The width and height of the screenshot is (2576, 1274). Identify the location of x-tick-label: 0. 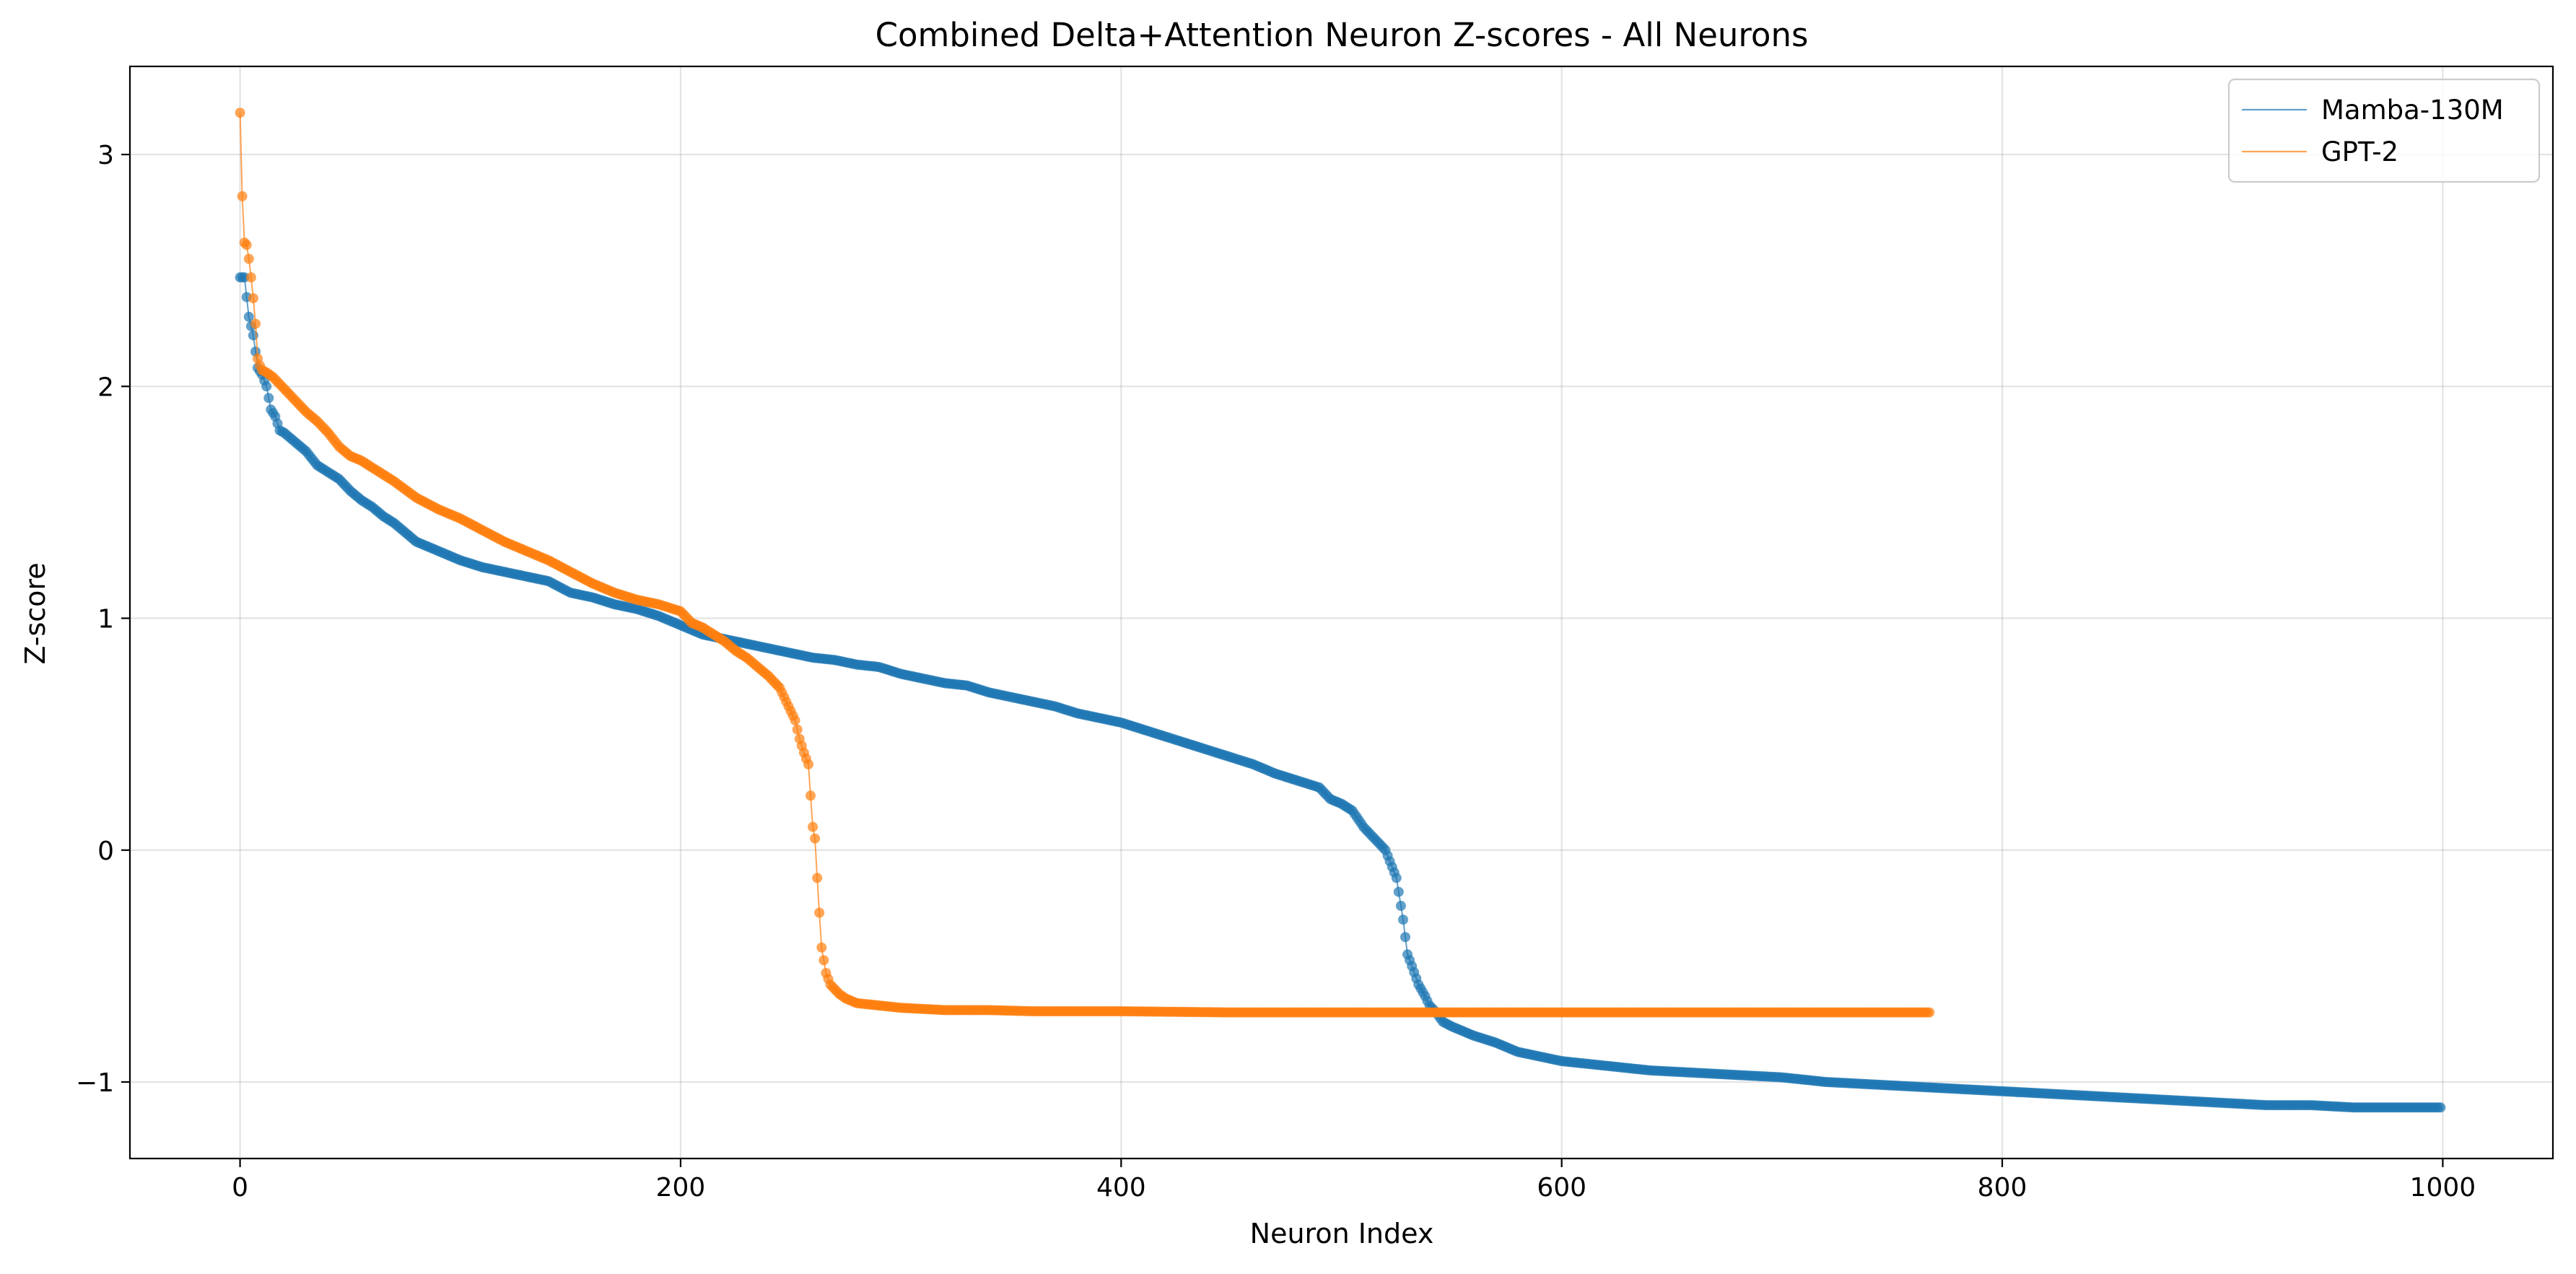
(240, 1188).